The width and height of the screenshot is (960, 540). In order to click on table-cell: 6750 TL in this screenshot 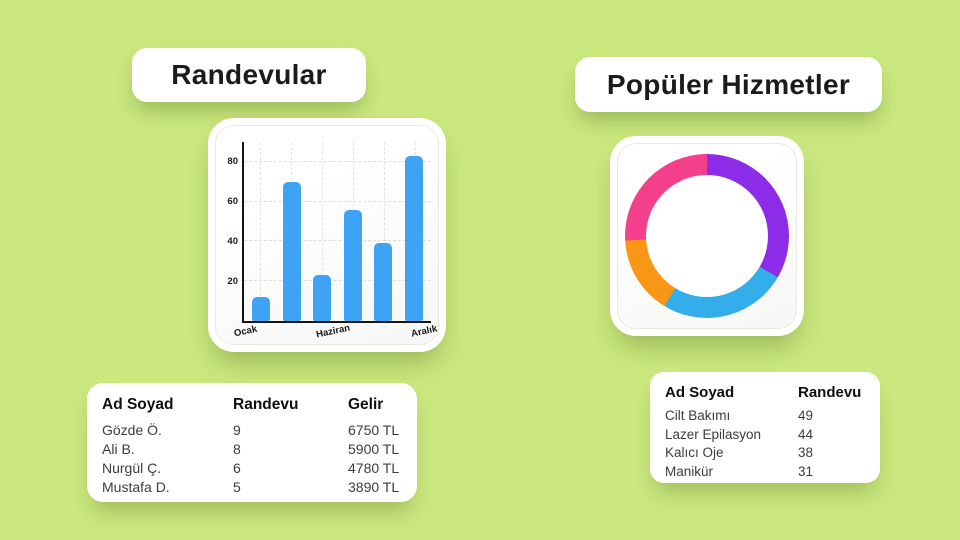, I will do `click(374, 430)`.